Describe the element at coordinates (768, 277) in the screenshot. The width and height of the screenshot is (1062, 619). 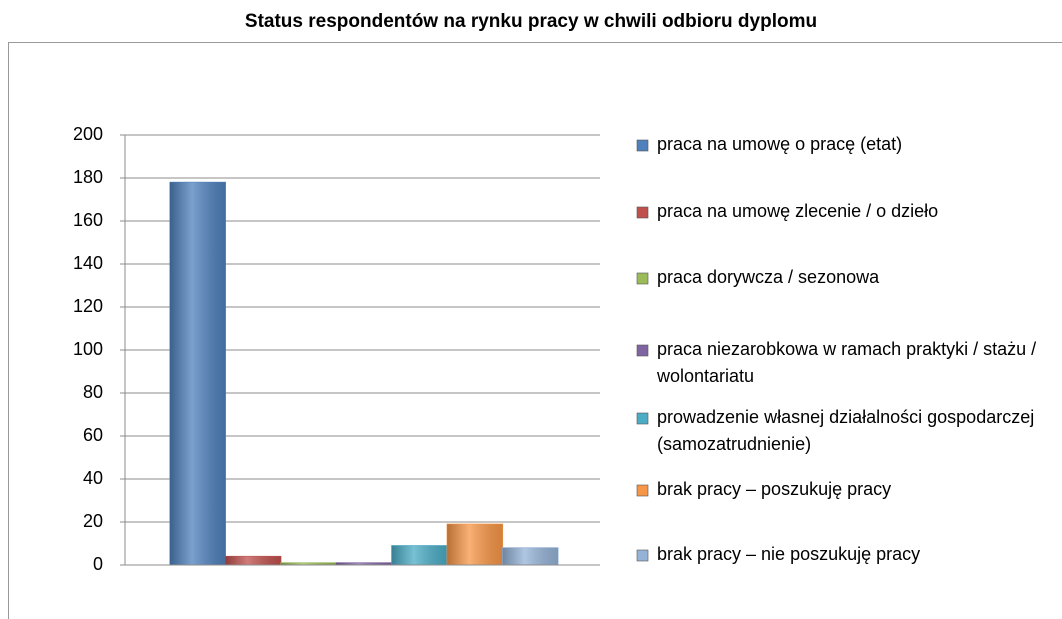
I see `legend-label: praca dorywcza / sezonowa` at that location.